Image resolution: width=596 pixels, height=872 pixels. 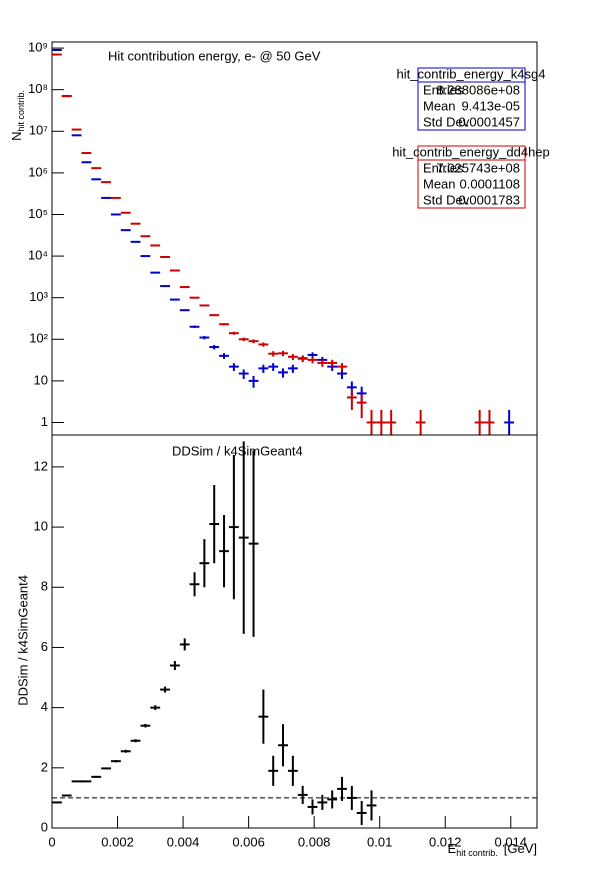 I want to click on stats-value: 0.0001457, so click(x=489, y=121).